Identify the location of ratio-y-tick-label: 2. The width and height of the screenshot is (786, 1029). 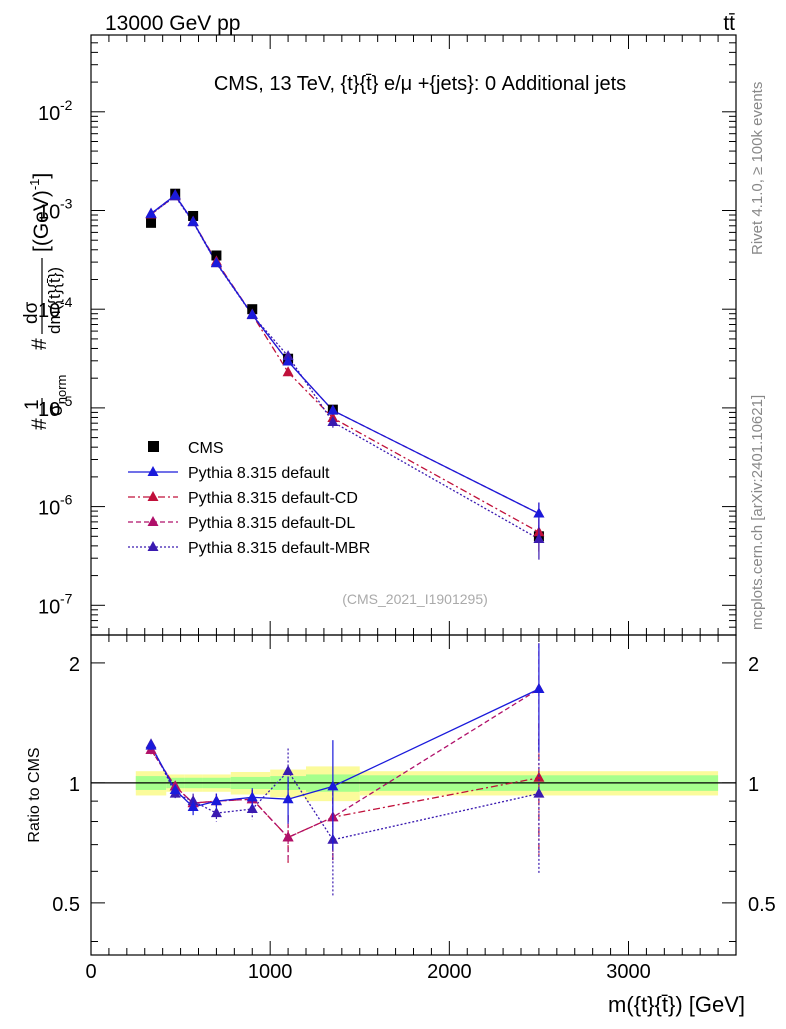
(74, 665).